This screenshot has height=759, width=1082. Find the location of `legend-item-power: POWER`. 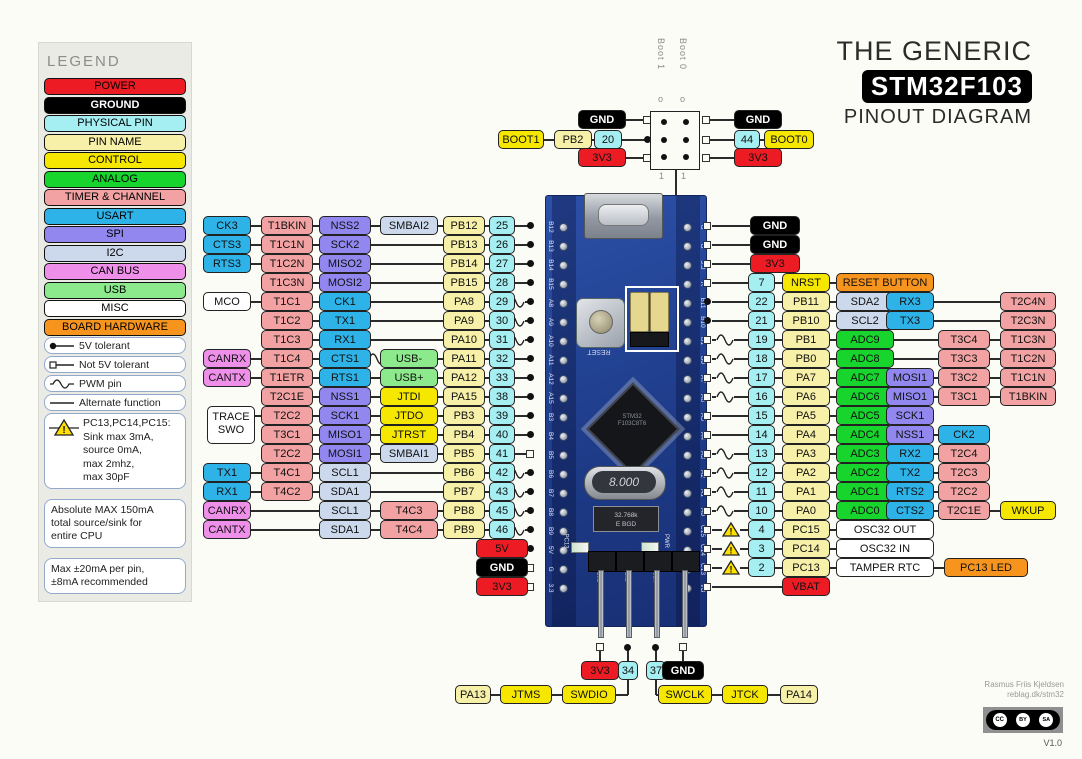

legend-item-power: POWER is located at coordinates (115, 86).